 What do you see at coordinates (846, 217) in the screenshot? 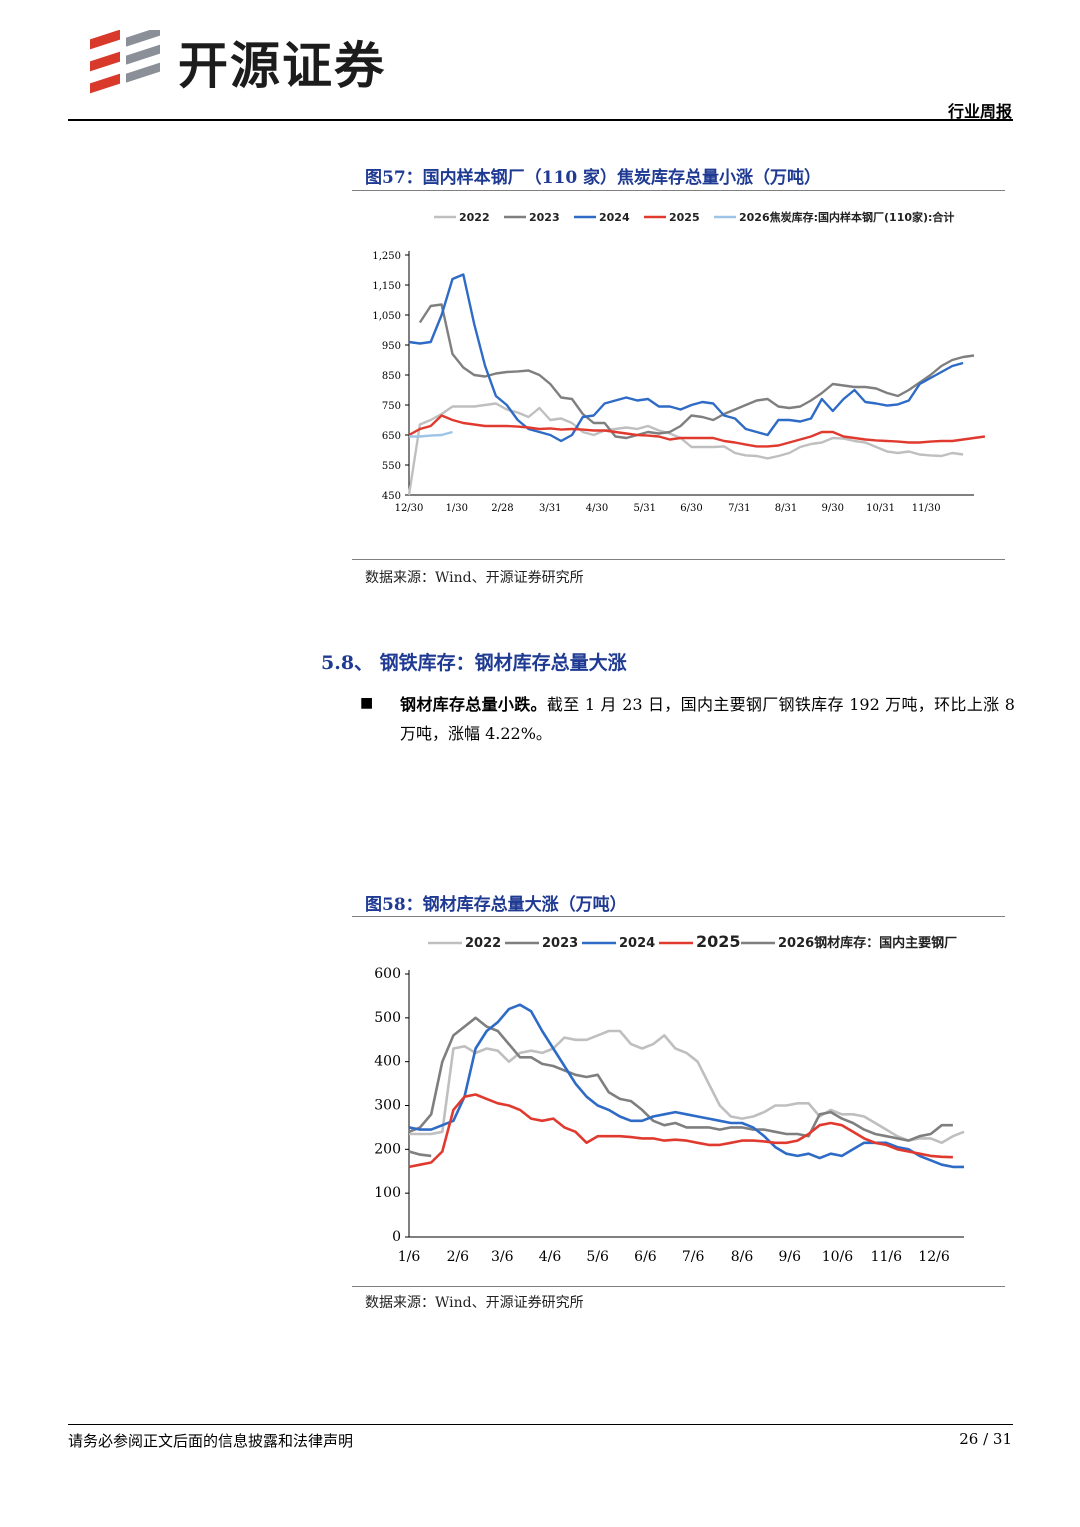
I see `legend-label: 2026焦炭库存:国内样本钢厂(110家):合计` at bounding box center [846, 217].